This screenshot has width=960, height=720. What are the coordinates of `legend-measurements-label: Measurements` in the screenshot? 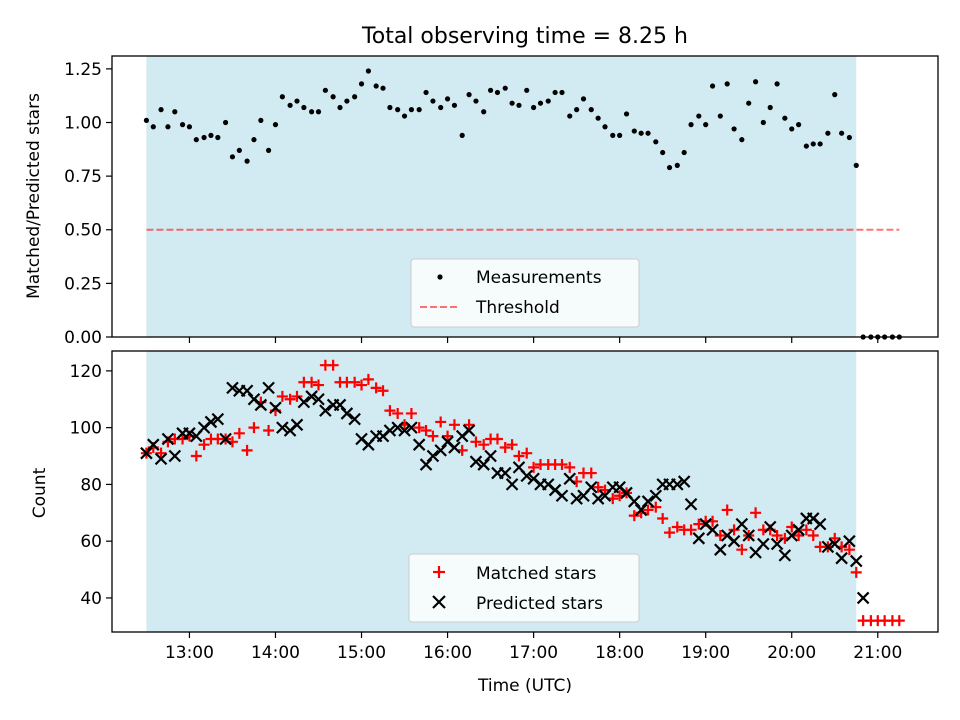 It's located at (539, 278).